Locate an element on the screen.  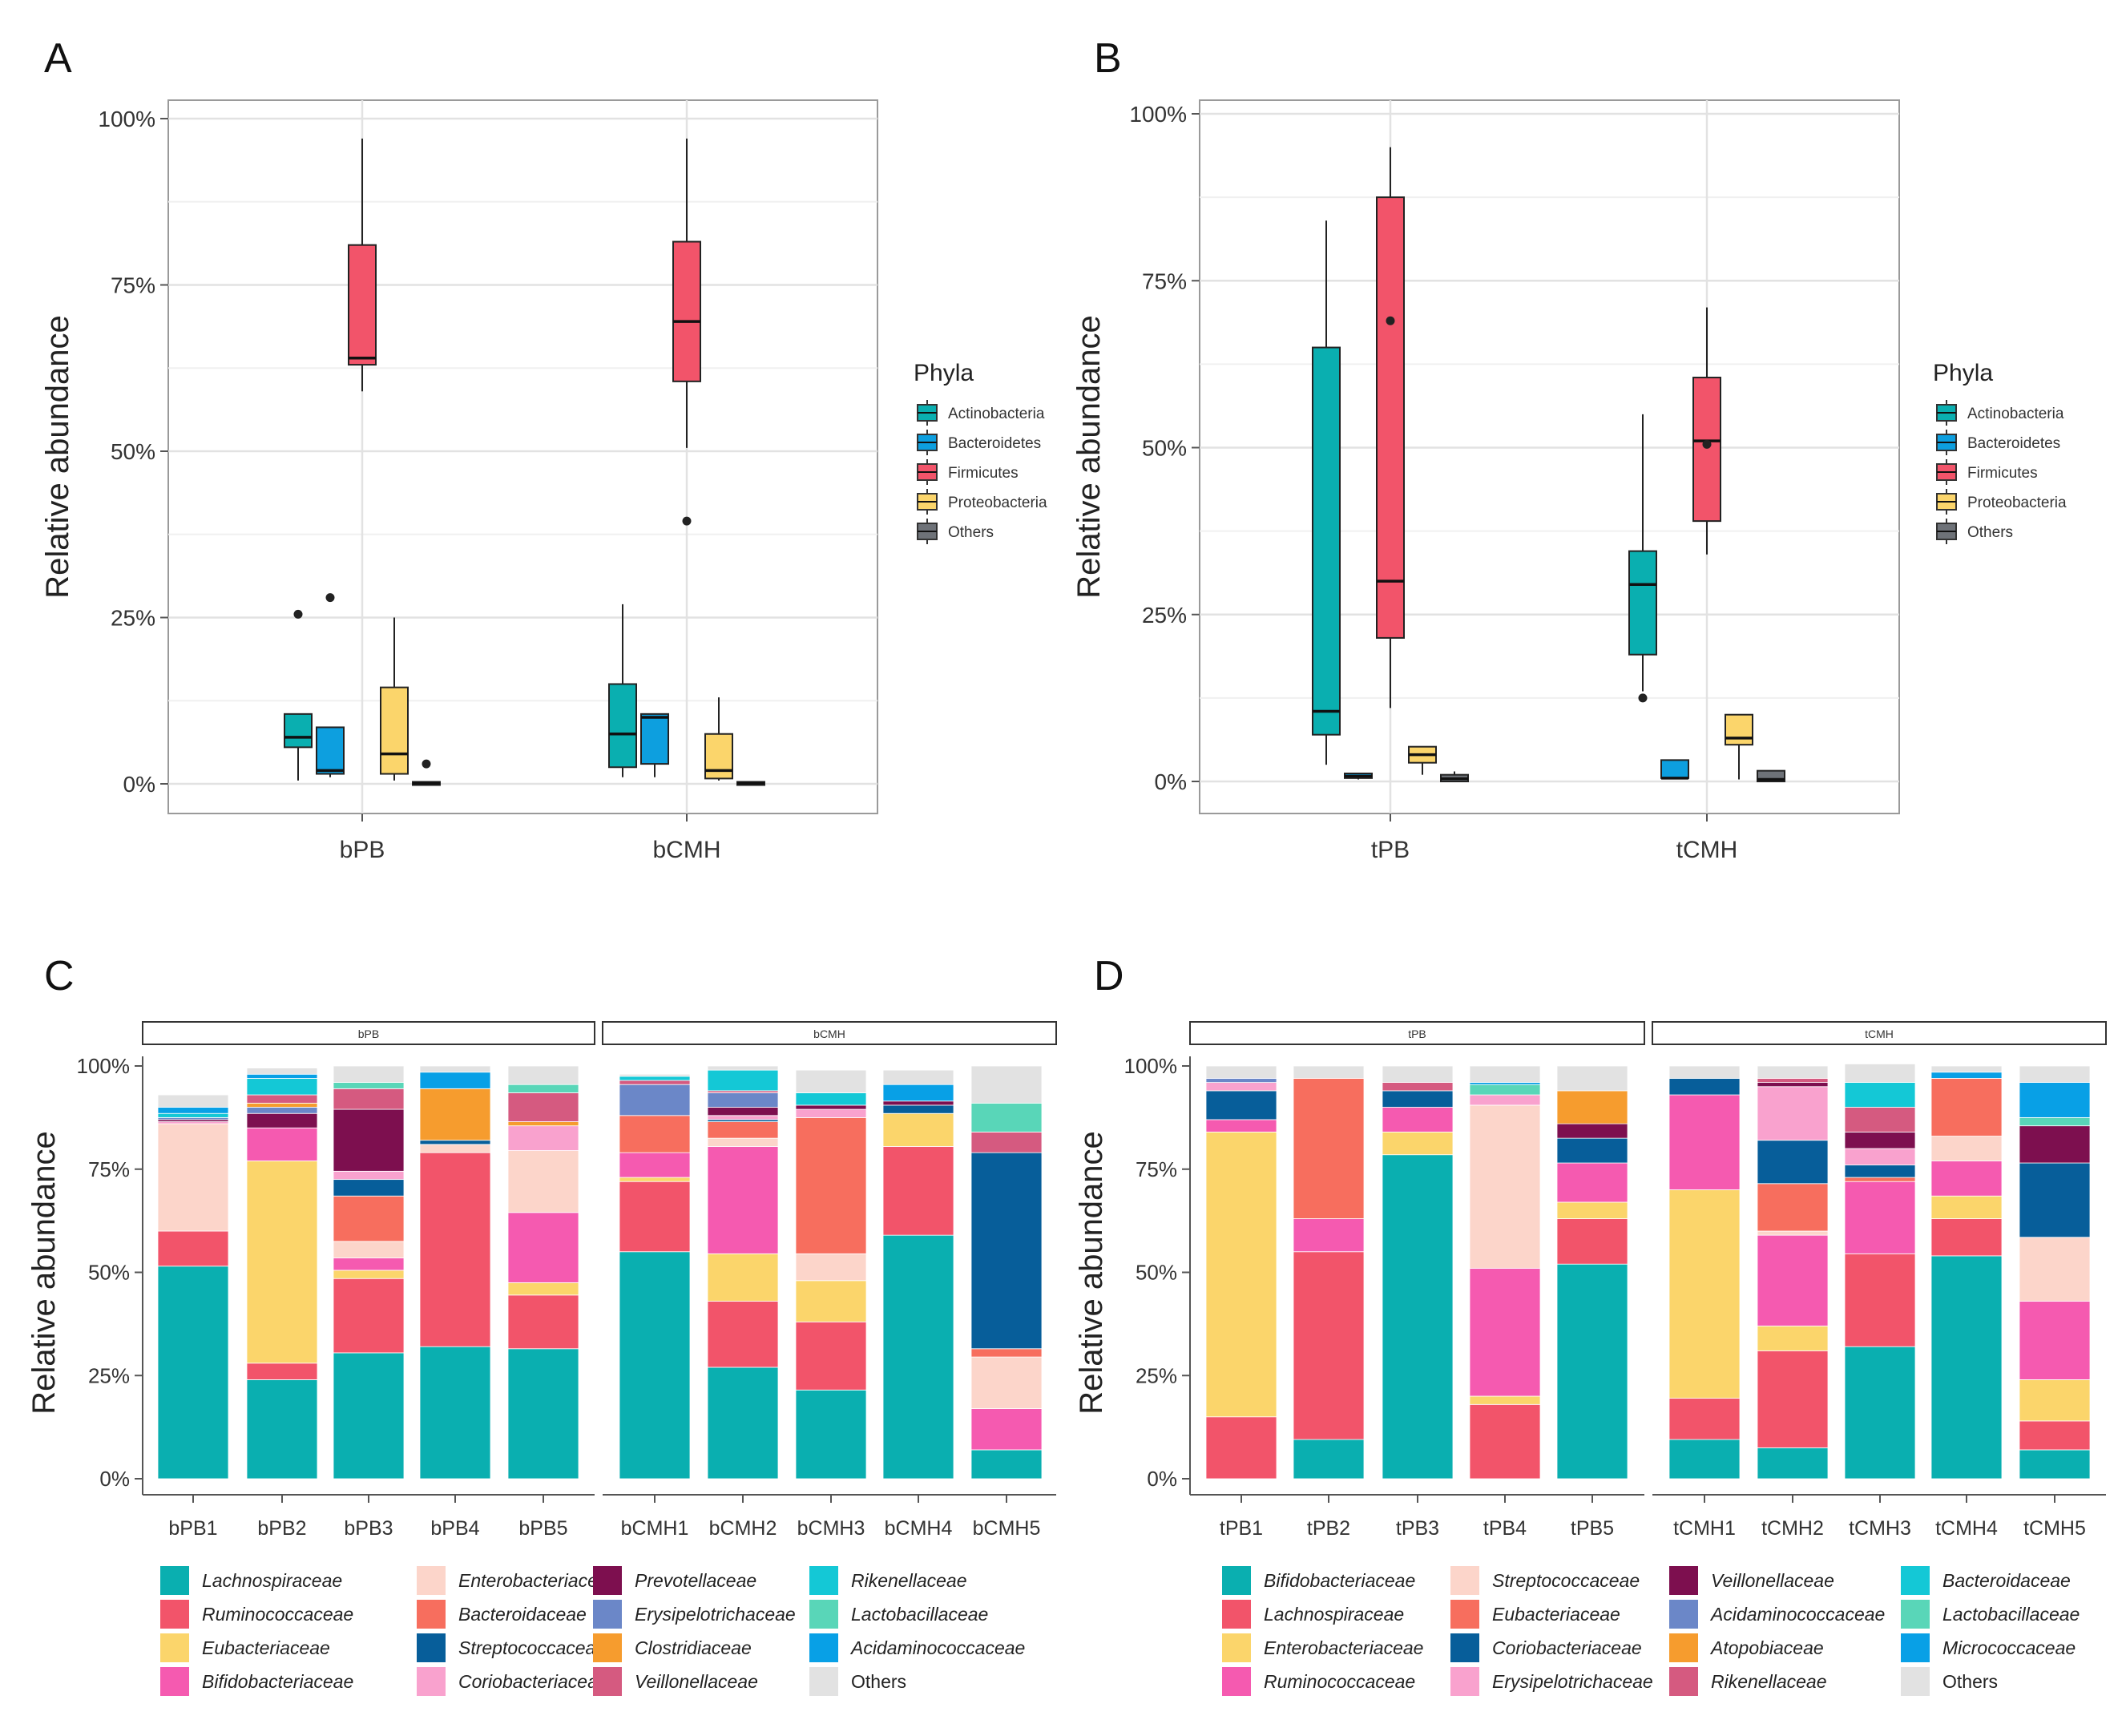
x-tick-label: tPB4 is located at coordinates (1505, 1529).